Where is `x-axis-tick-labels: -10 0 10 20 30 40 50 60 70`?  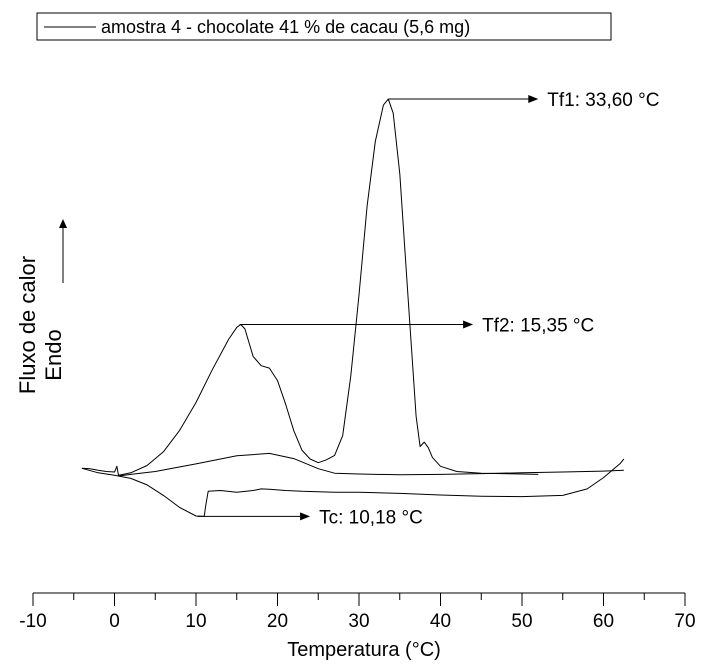 x-axis-tick-labels: -10 0 10 20 30 40 50 60 70 is located at coordinates (357, 621).